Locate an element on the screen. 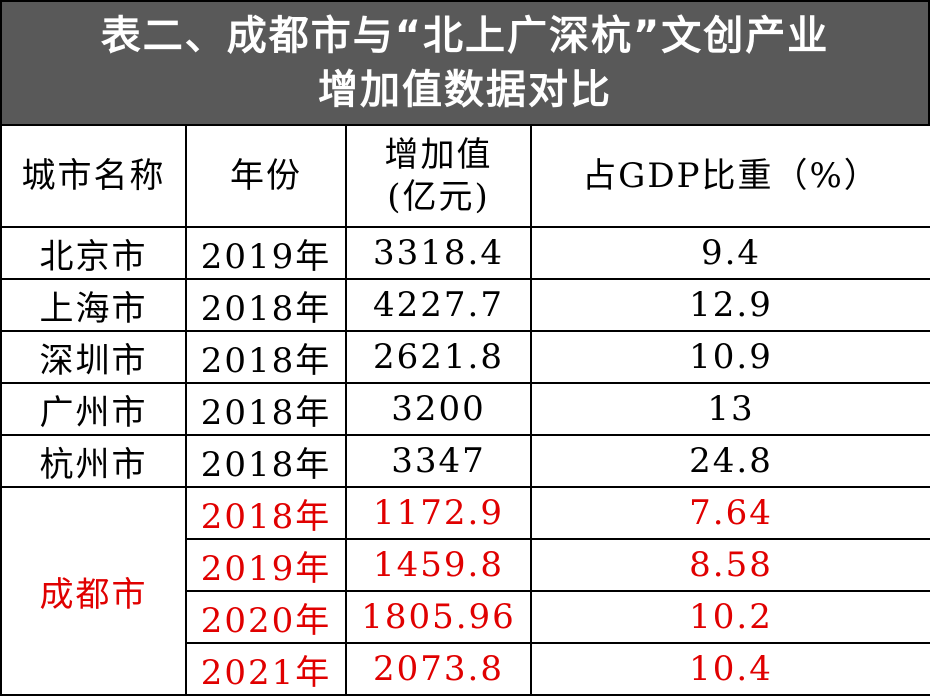  cell: 广州市 is located at coordinates (93, 409).